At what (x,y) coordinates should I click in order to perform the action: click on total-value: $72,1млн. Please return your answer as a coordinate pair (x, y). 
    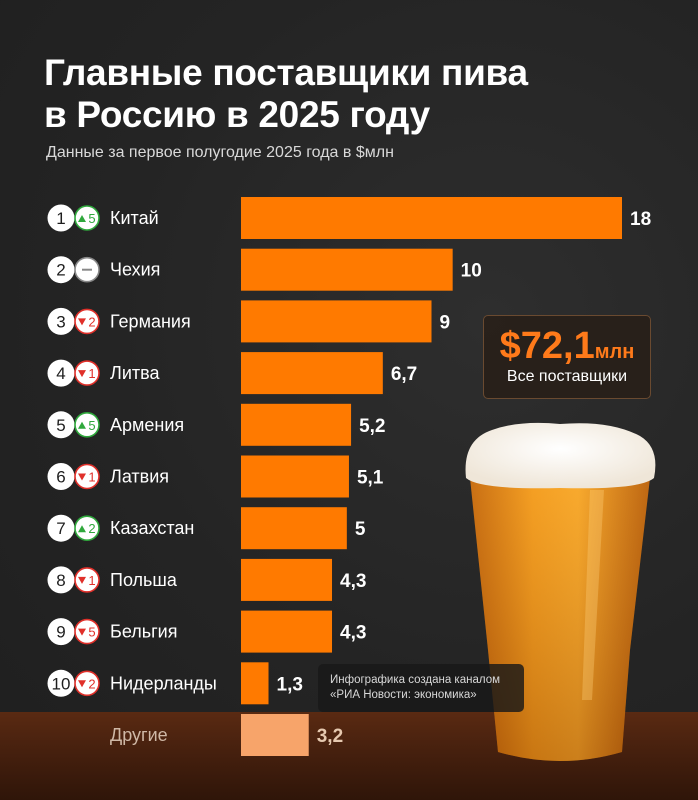
    Looking at the image, I should click on (567, 349).